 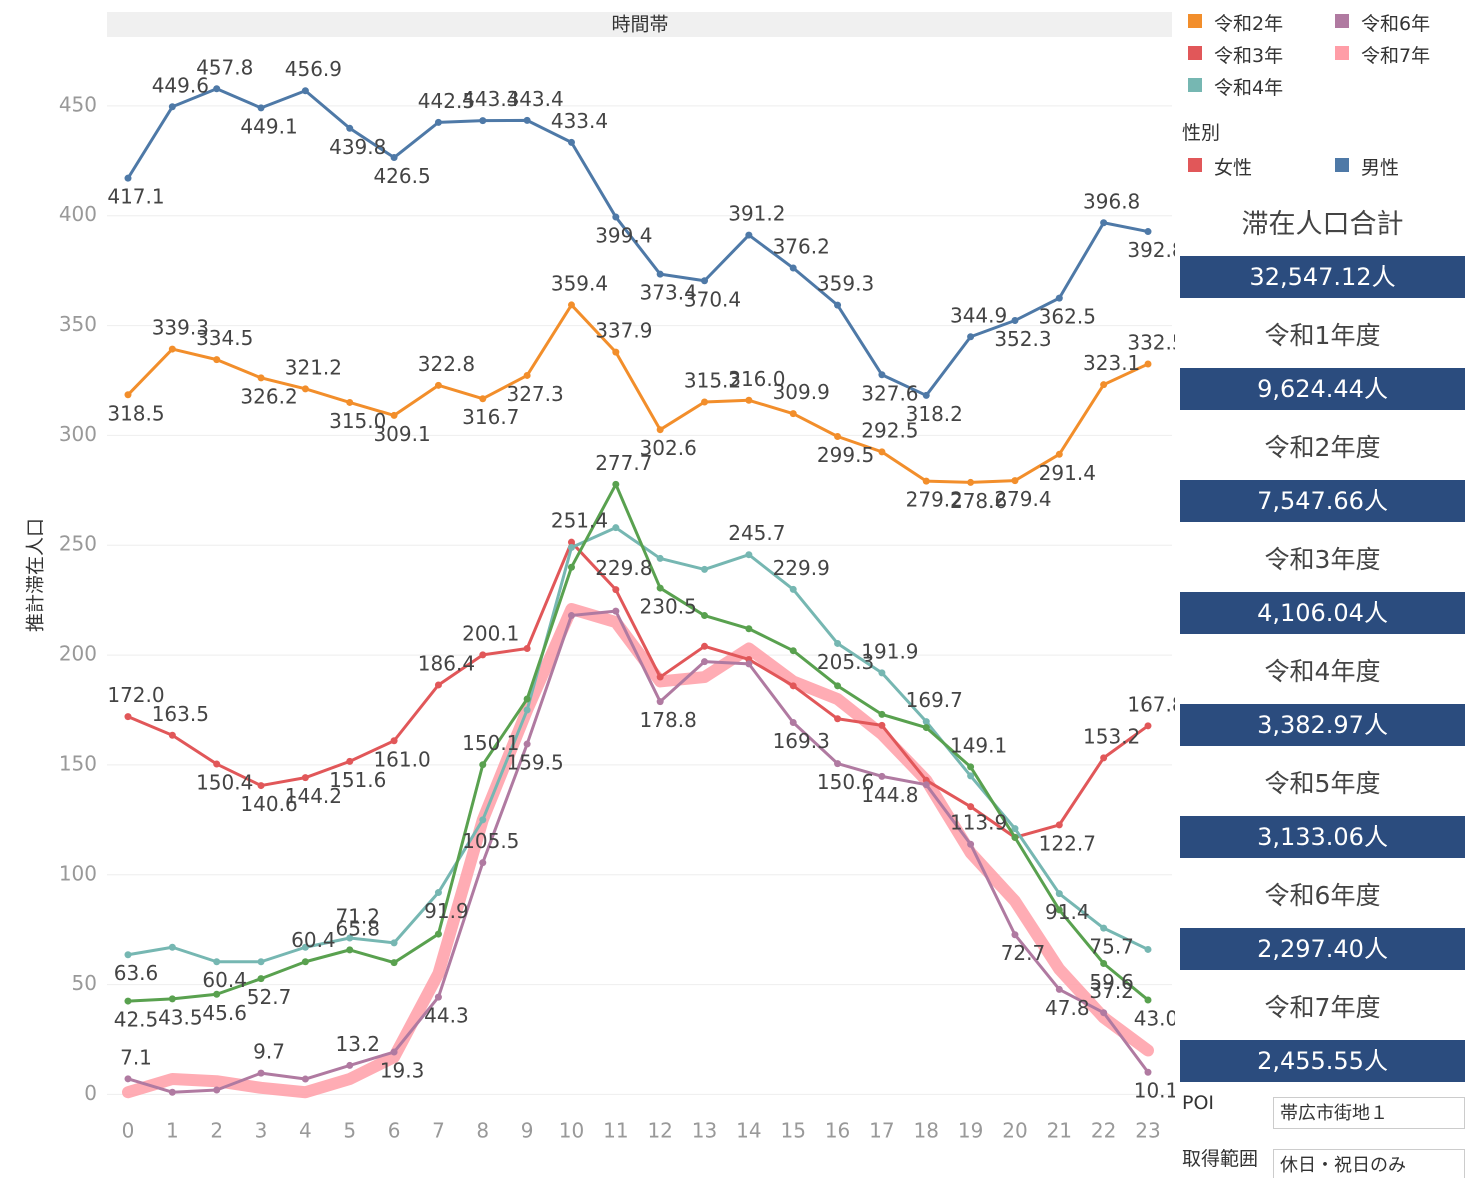 What do you see at coordinates (357, 1044) in the screenshot?
I see `data-label: 13.2` at bounding box center [357, 1044].